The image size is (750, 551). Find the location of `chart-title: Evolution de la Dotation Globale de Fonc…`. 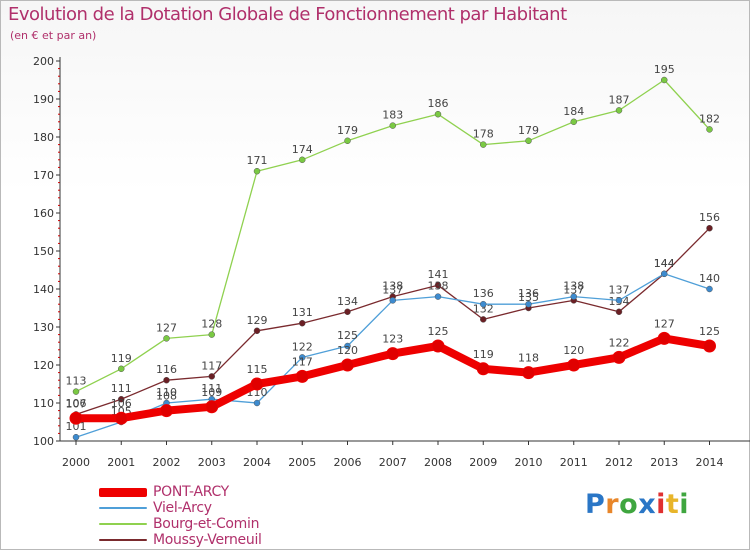

chart-title: Evolution de la Dotation Globale de Fonc… is located at coordinates (287, 14).